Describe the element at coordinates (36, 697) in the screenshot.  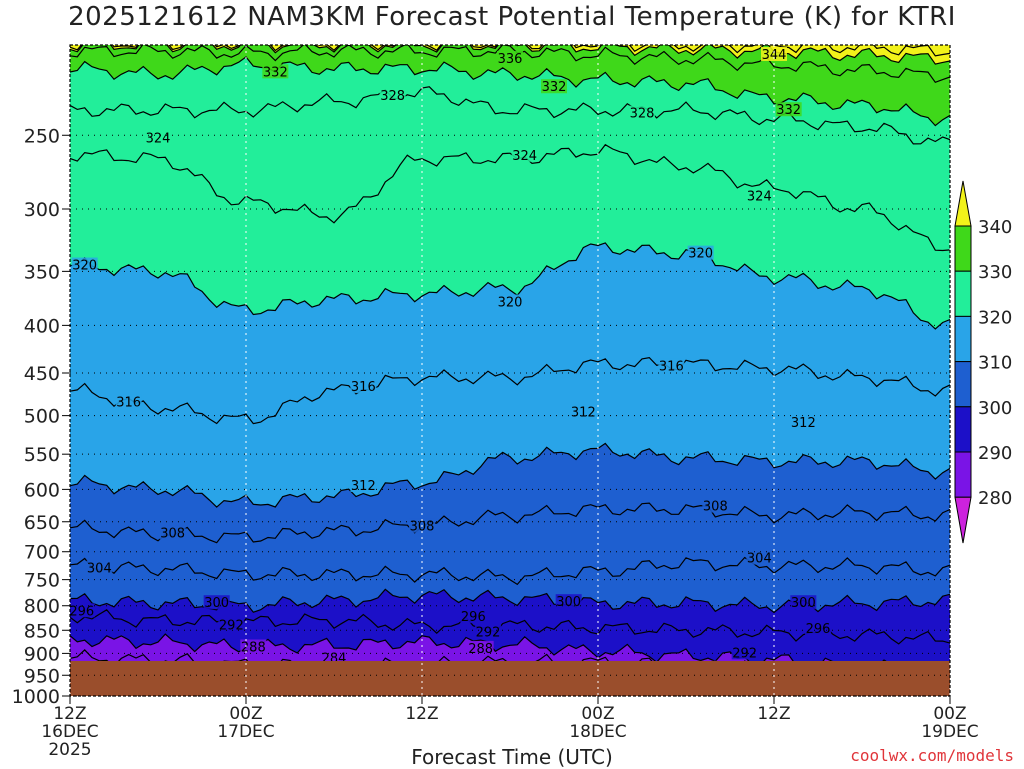
I see `y-tick-label: 1000` at that location.